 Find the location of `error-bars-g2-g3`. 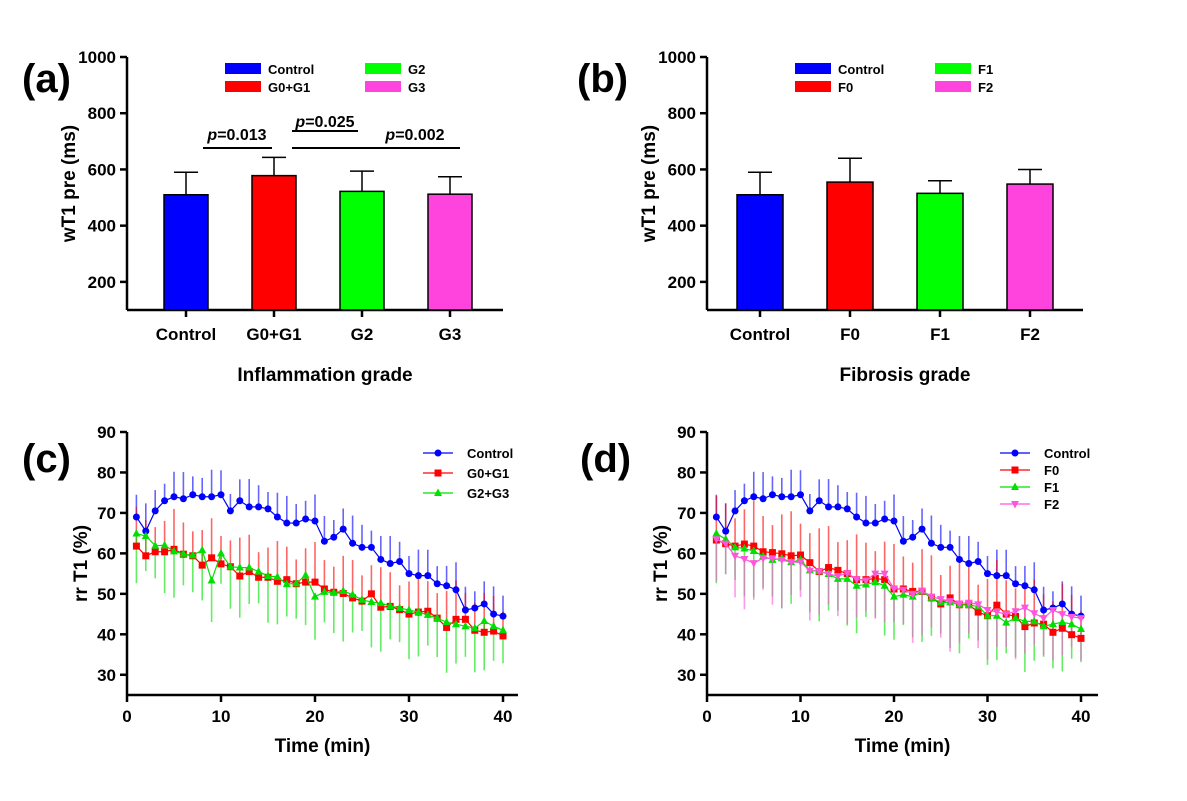

error-bars-g2-g3 is located at coordinates (319, 603).